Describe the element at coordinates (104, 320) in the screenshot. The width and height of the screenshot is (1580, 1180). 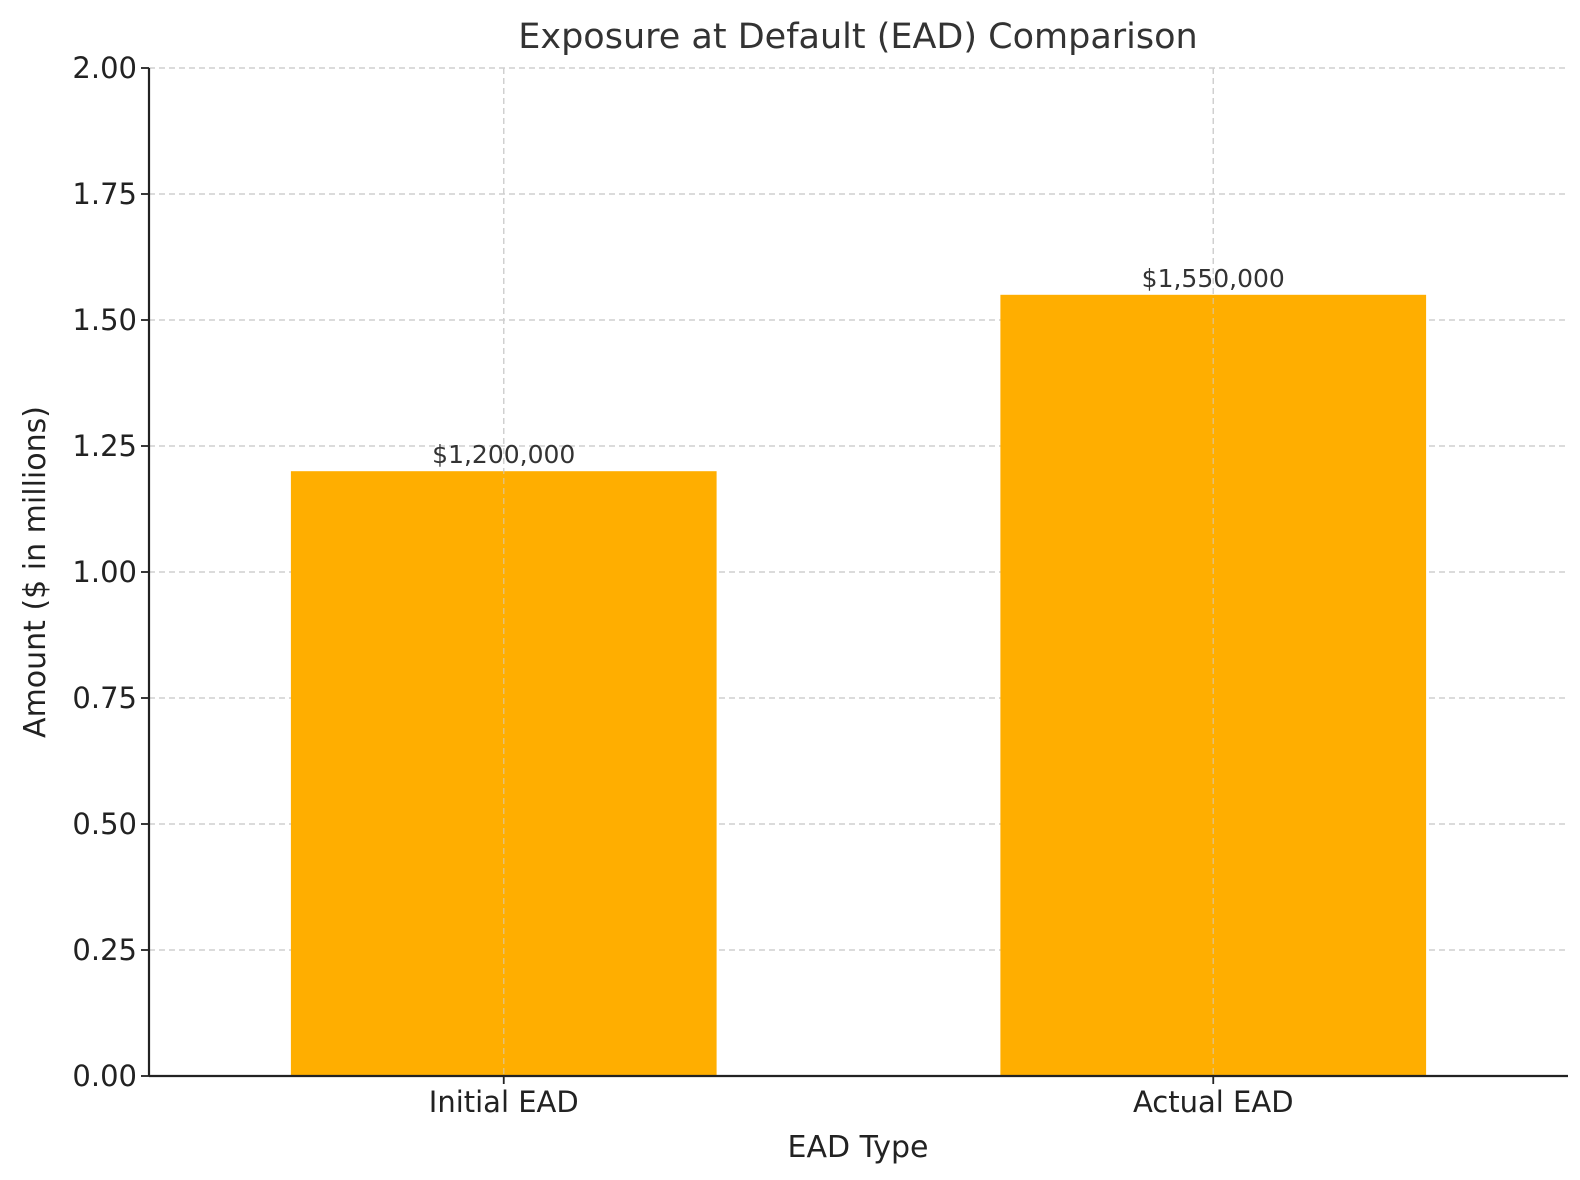
I see `y-tick-label: 1.50` at that location.